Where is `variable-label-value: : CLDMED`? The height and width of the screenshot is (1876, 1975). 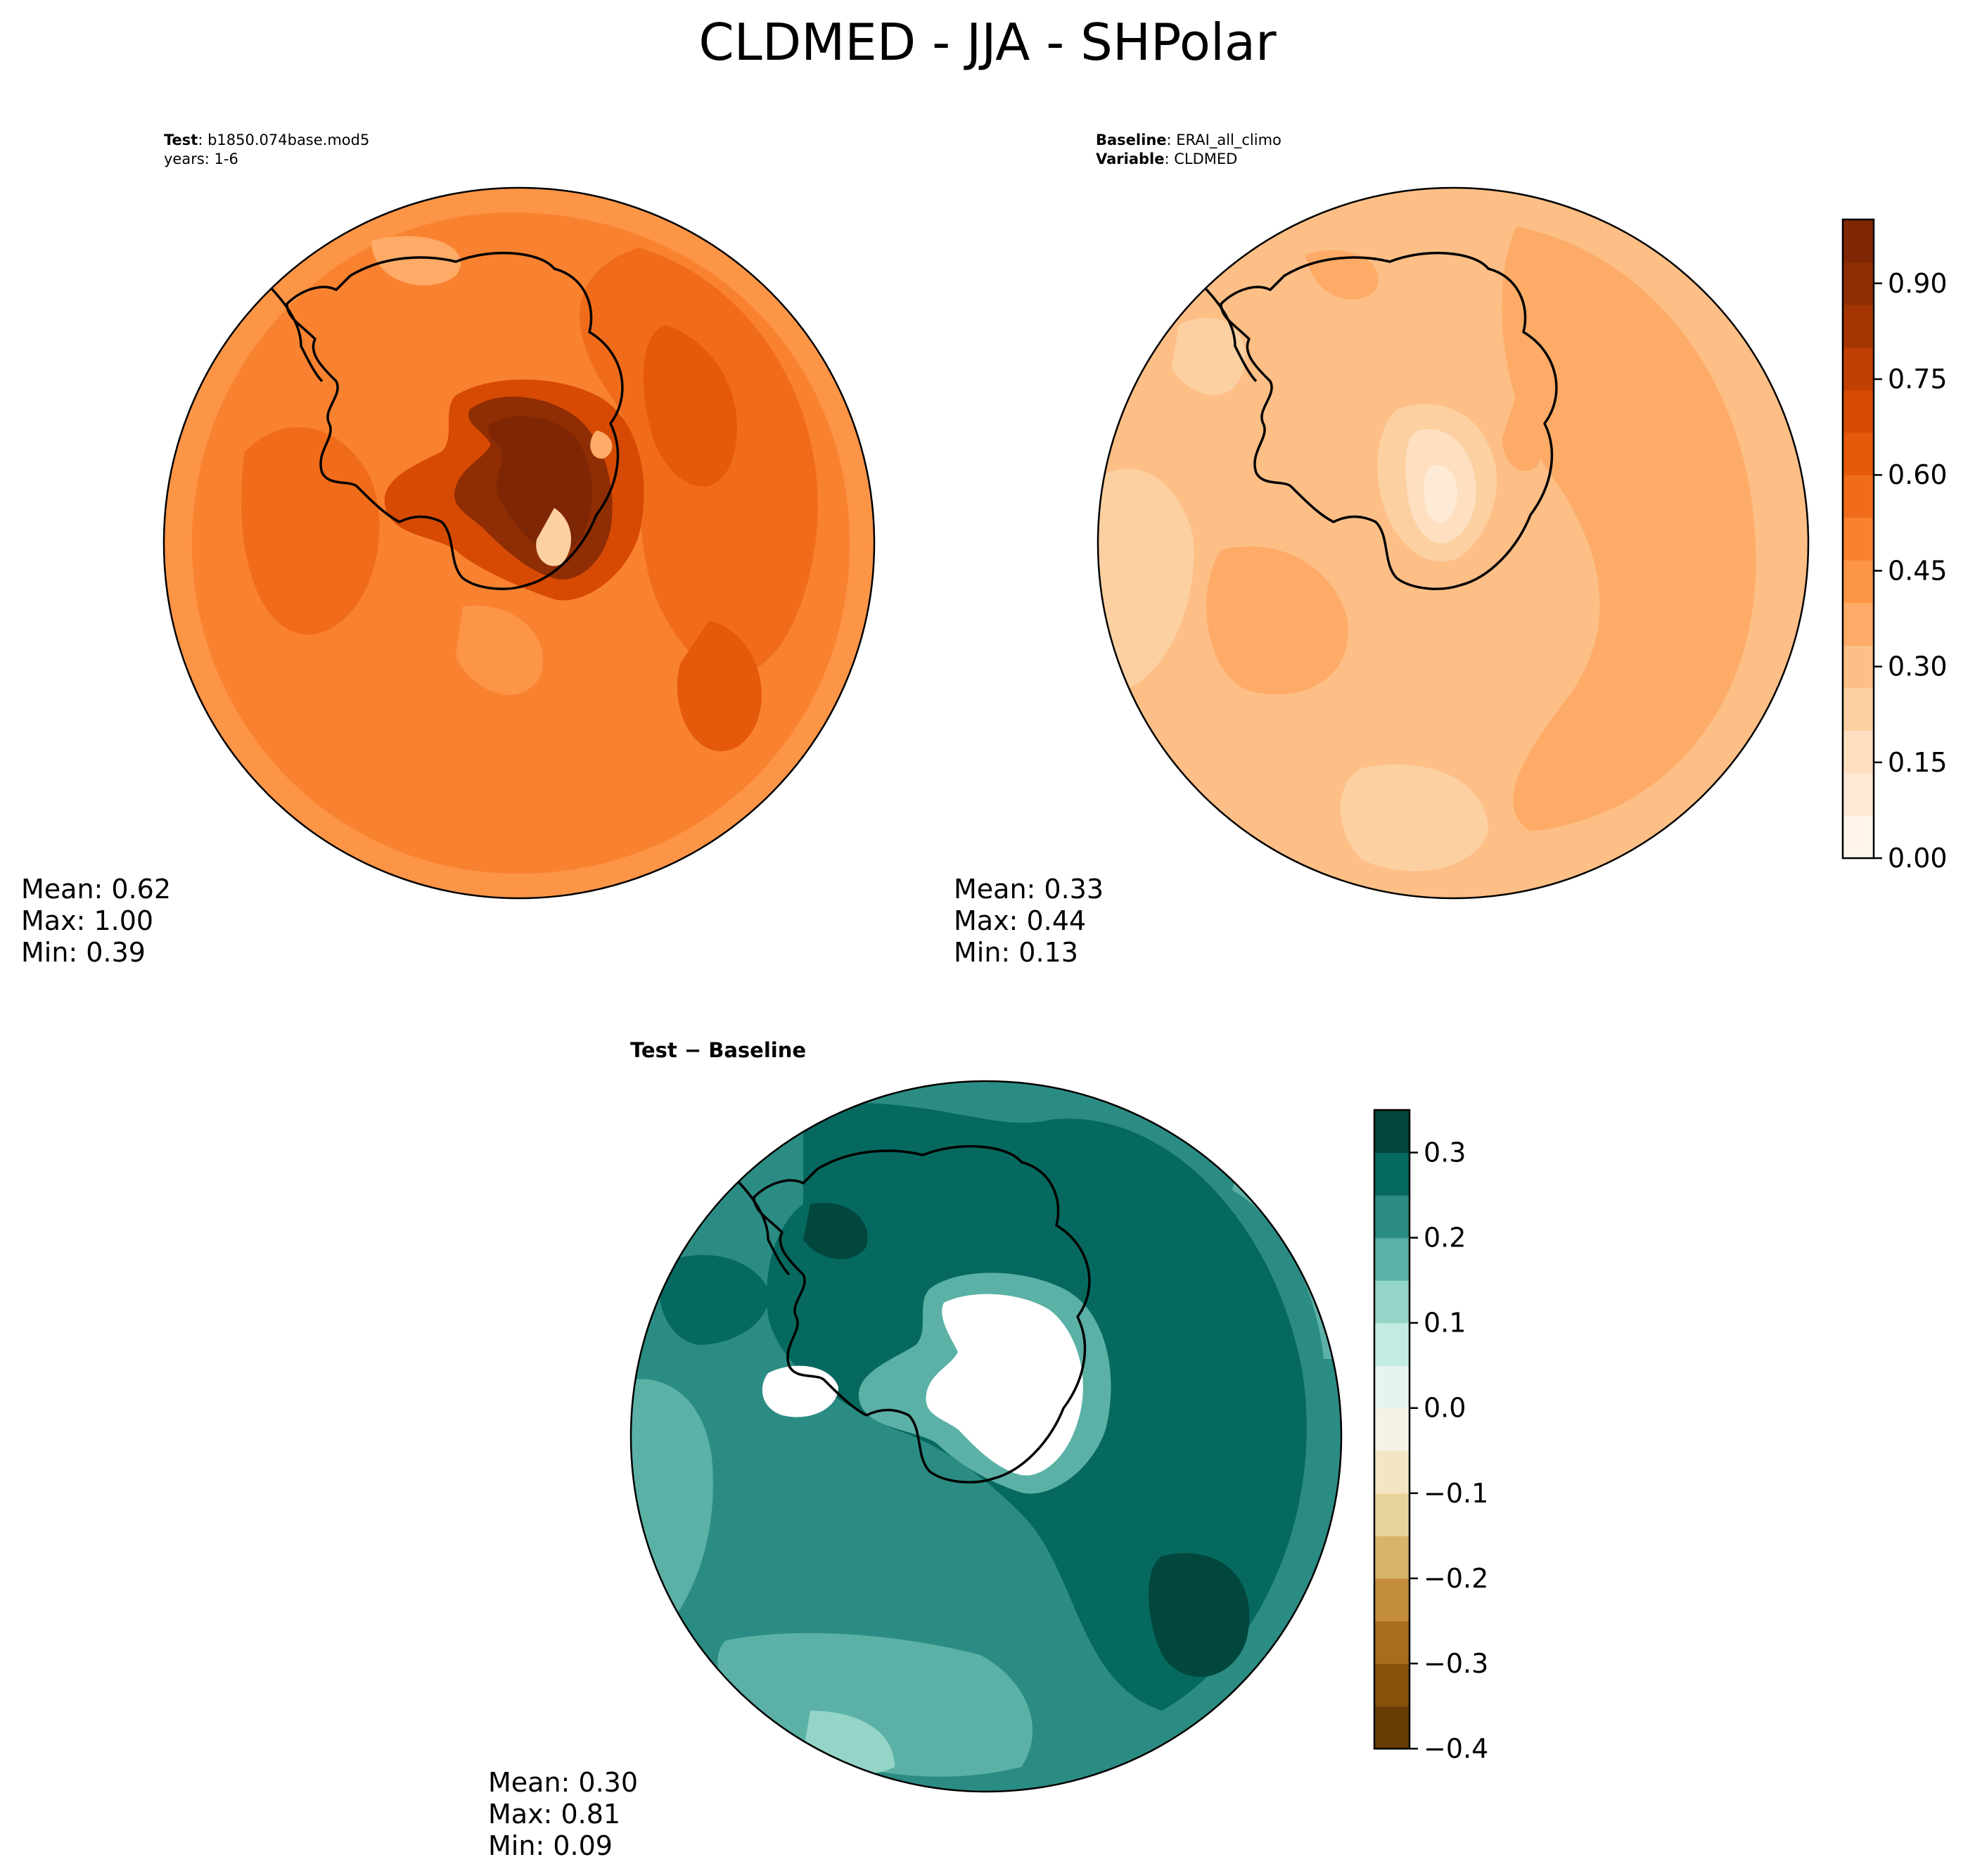 variable-label-value: : CLDMED is located at coordinates (1201, 159).